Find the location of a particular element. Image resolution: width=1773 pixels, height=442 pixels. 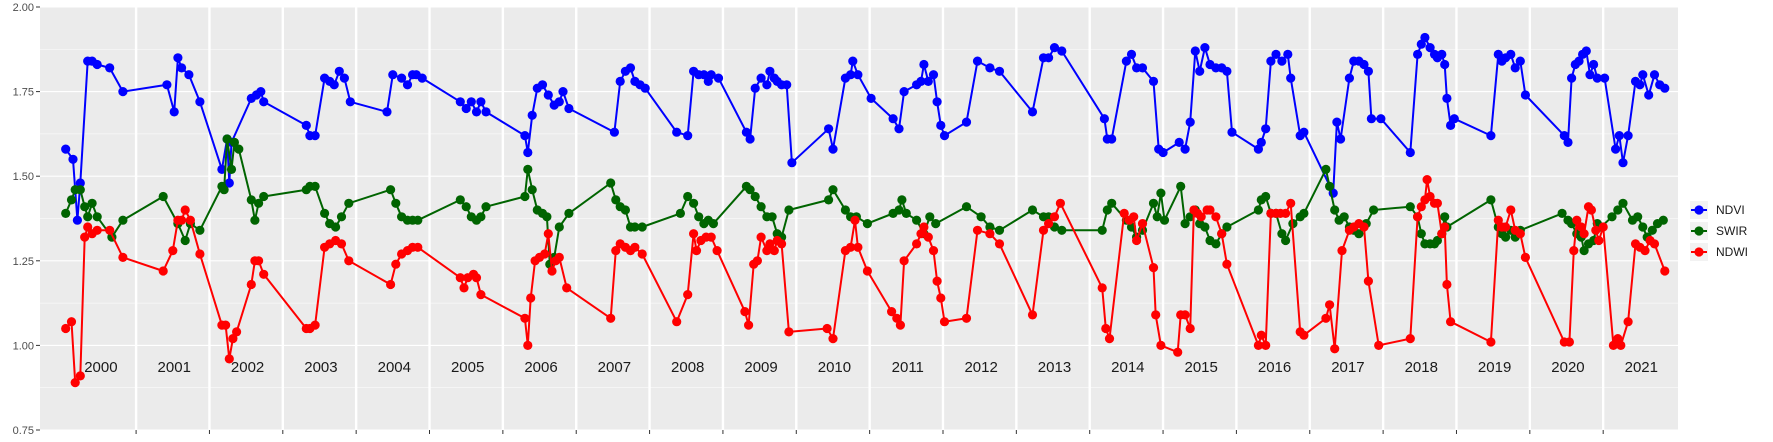

legend-marker-ndwi is located at coordinates (1699, 252).